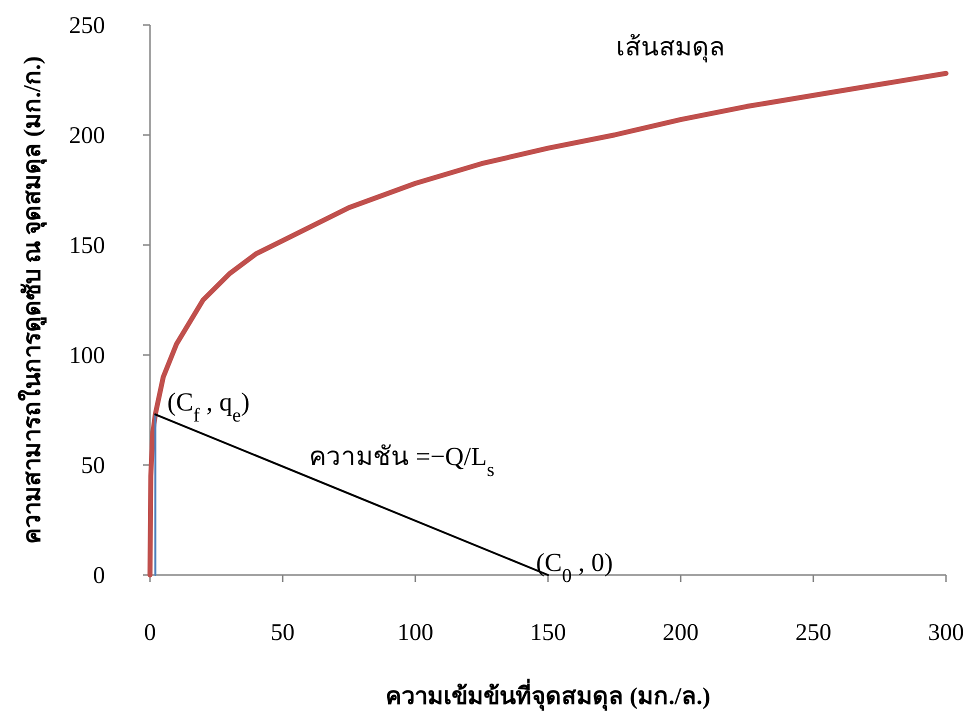 This screenshot has height=716, width=970. Describe the element at coordinates (574, 567) in the screenshot. I see `annotation: (C$_{0}$ , 0)` at that location.